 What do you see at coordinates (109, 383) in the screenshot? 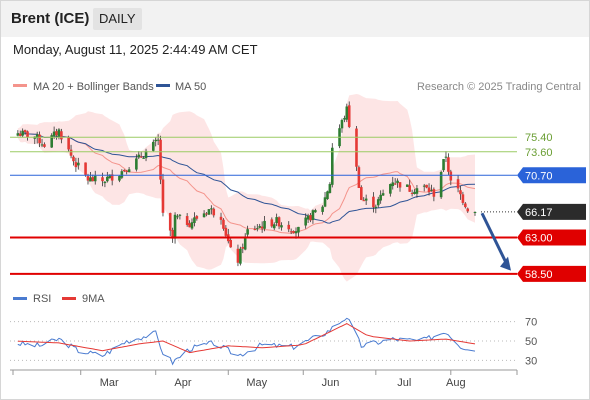
I see `x-axis-label: Mar` at bounding box center [109, 383].